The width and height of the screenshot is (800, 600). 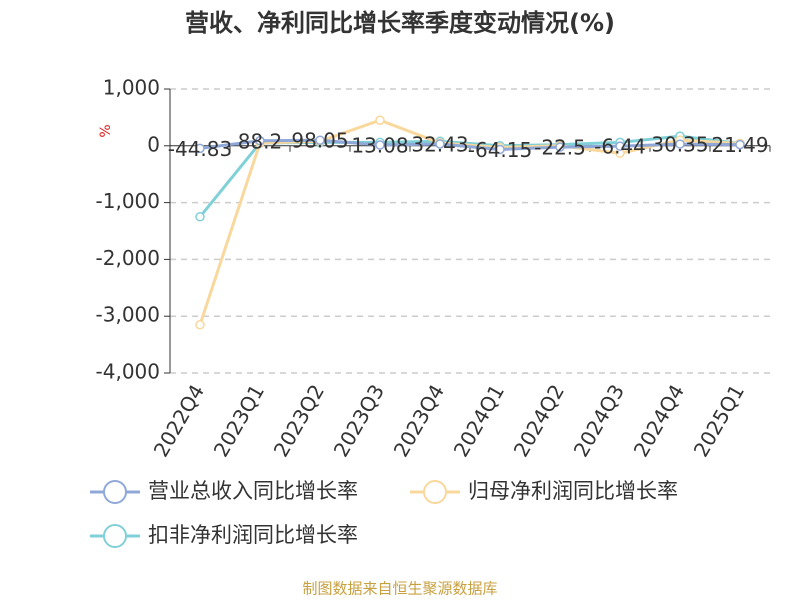 What do you see at coordinates (539, 420) in the screenshot?
I see `x-tick-label: 2024Q2` at bounding box center [539, 420].